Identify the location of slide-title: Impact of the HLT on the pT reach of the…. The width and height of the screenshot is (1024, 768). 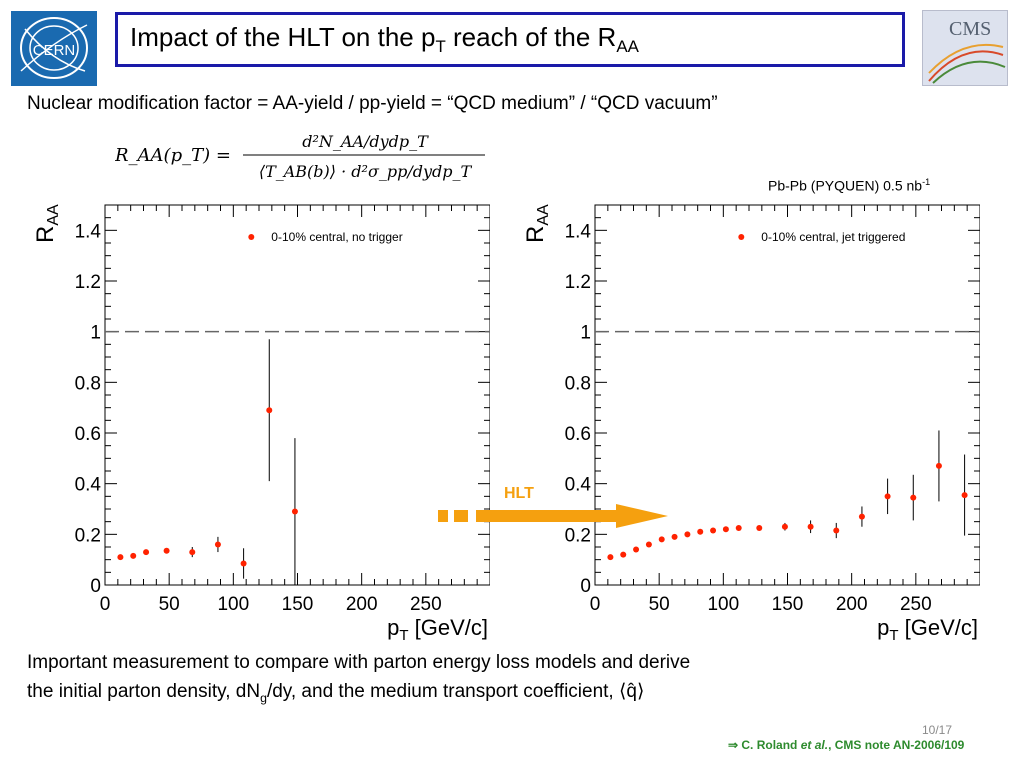
(384, 39).